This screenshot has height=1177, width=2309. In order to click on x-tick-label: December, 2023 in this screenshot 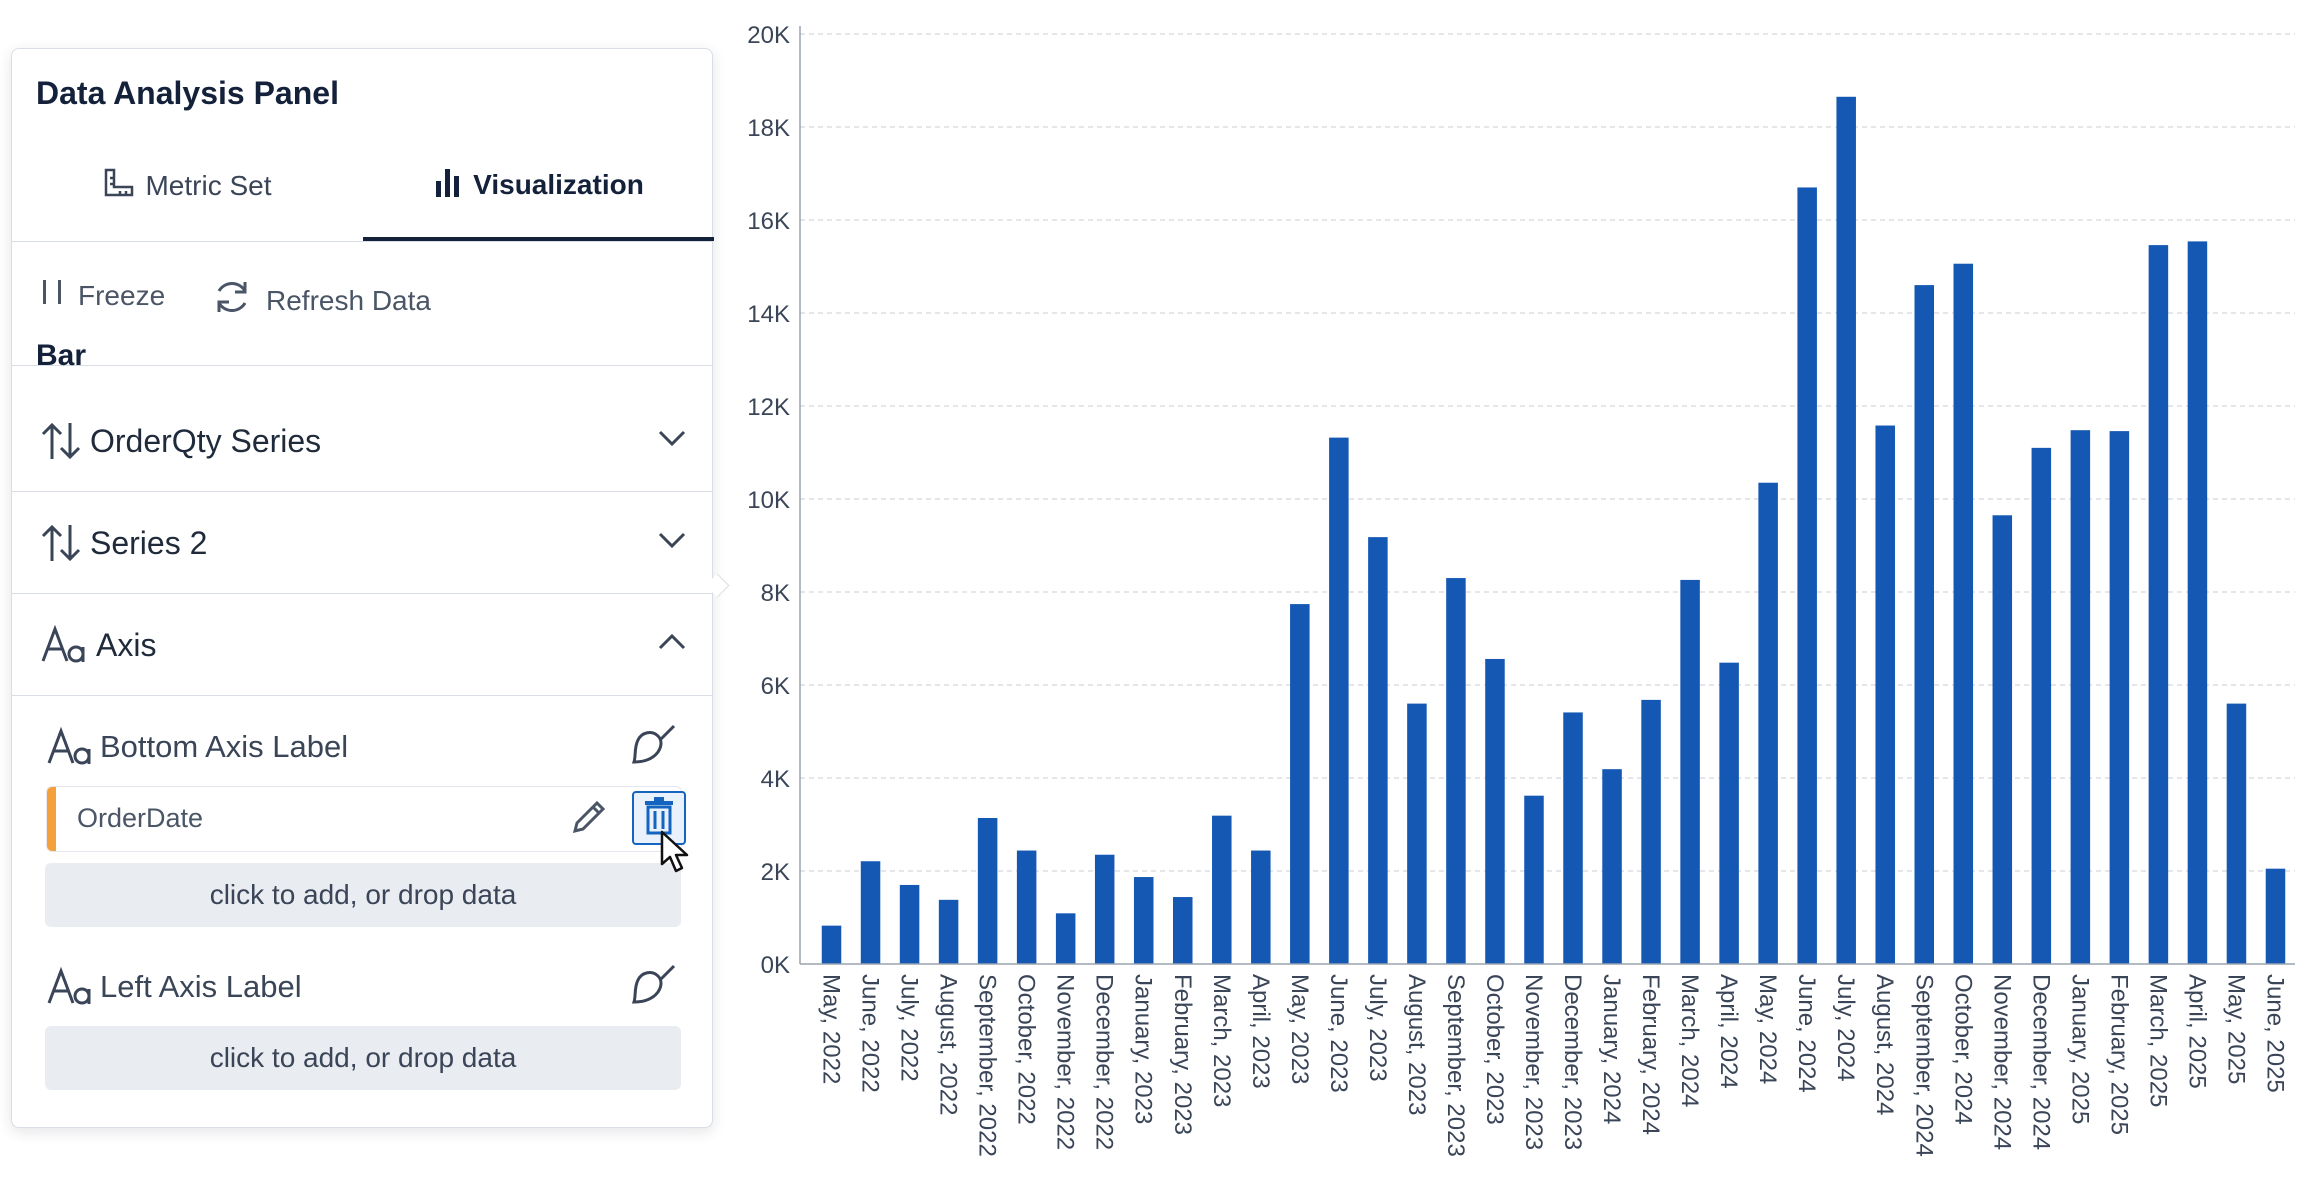, I will do `click(1572, 1062)`.